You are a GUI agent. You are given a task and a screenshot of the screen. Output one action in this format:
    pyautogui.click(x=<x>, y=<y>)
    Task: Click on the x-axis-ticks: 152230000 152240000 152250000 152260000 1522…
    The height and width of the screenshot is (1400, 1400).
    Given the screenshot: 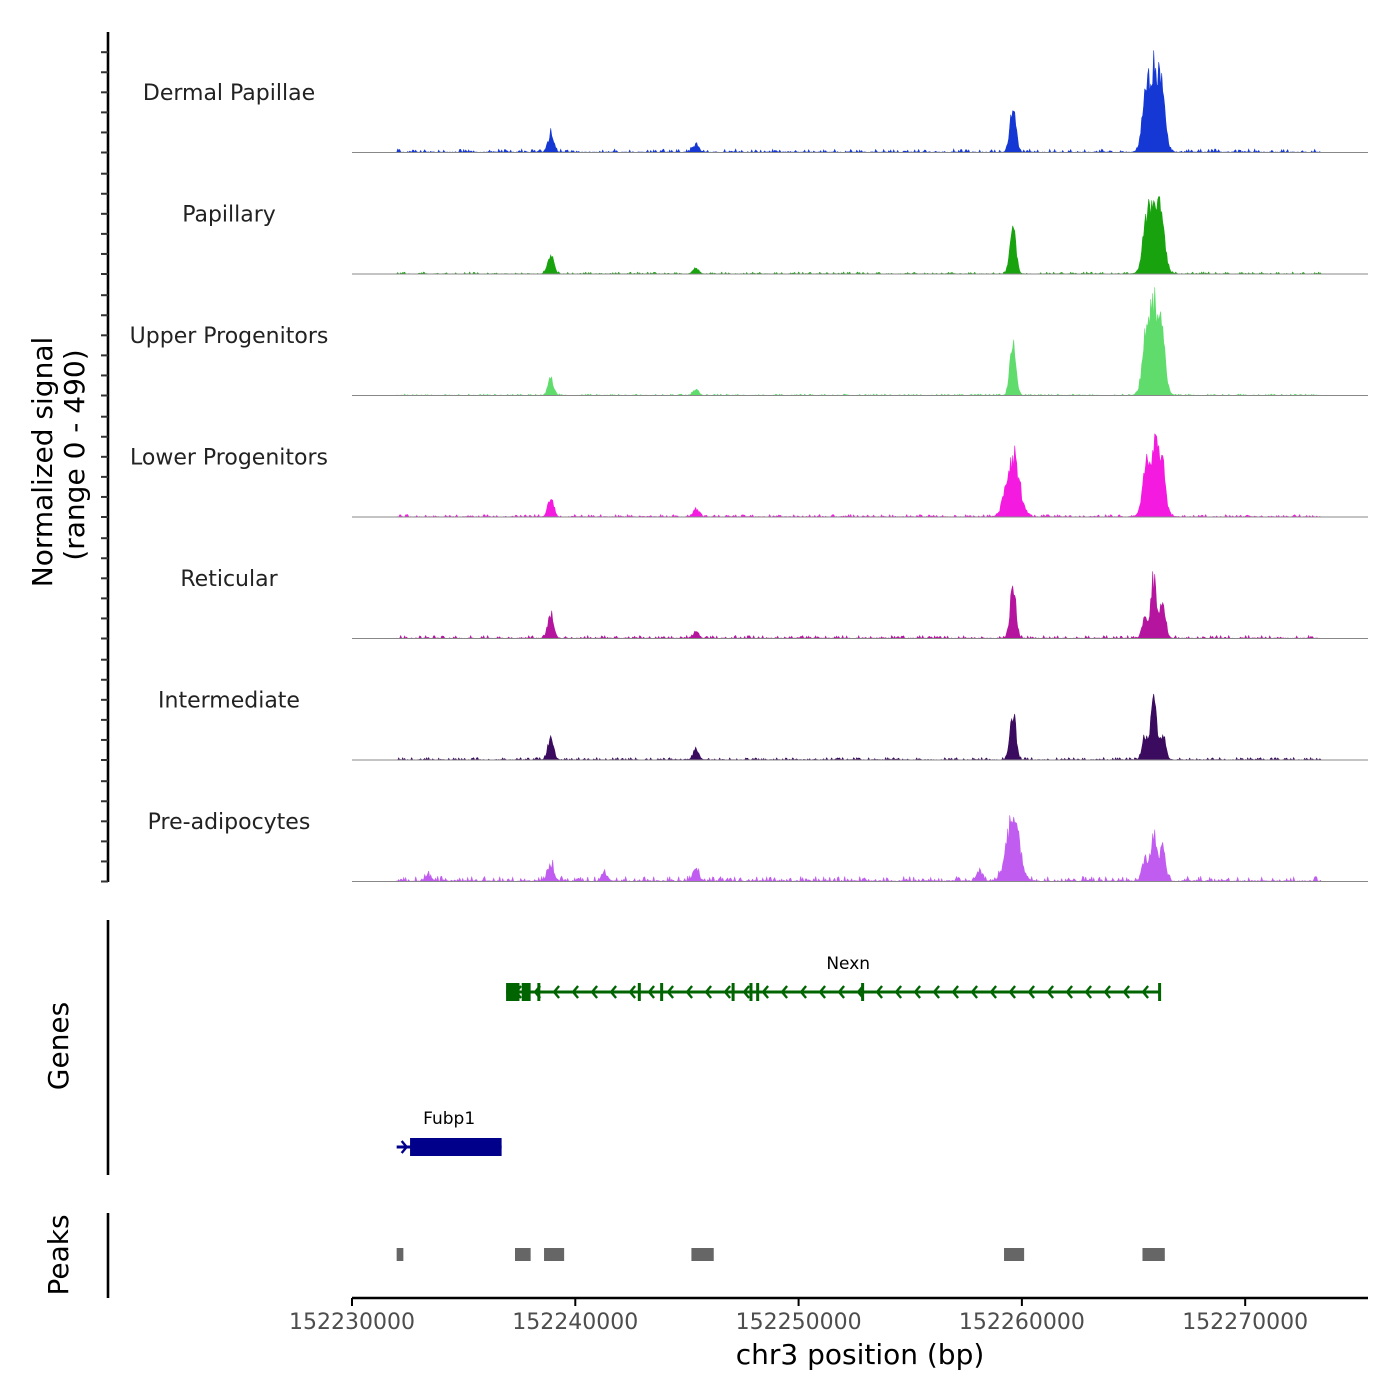 What is the action you would take?
    pyautogui.click(x=798, y=1316)
    